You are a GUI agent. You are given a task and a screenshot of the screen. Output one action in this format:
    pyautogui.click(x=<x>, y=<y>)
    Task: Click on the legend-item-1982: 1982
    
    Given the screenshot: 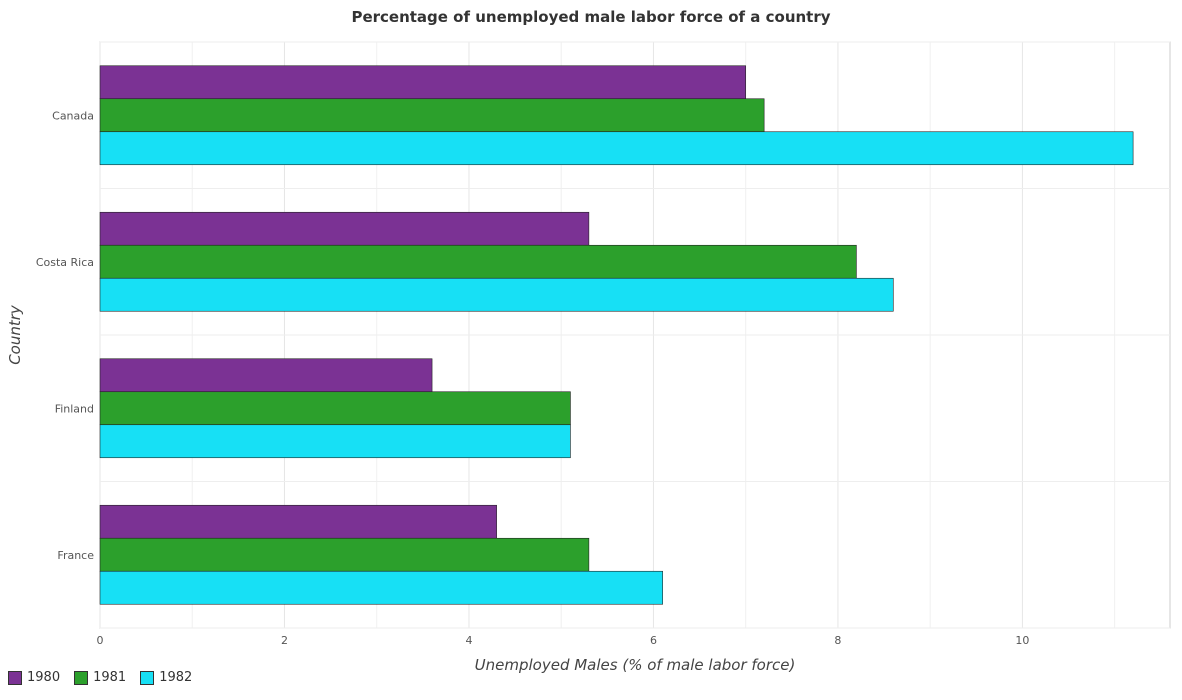 What is the action you would take?
    pyautogui.click(x=166, y=677)
    